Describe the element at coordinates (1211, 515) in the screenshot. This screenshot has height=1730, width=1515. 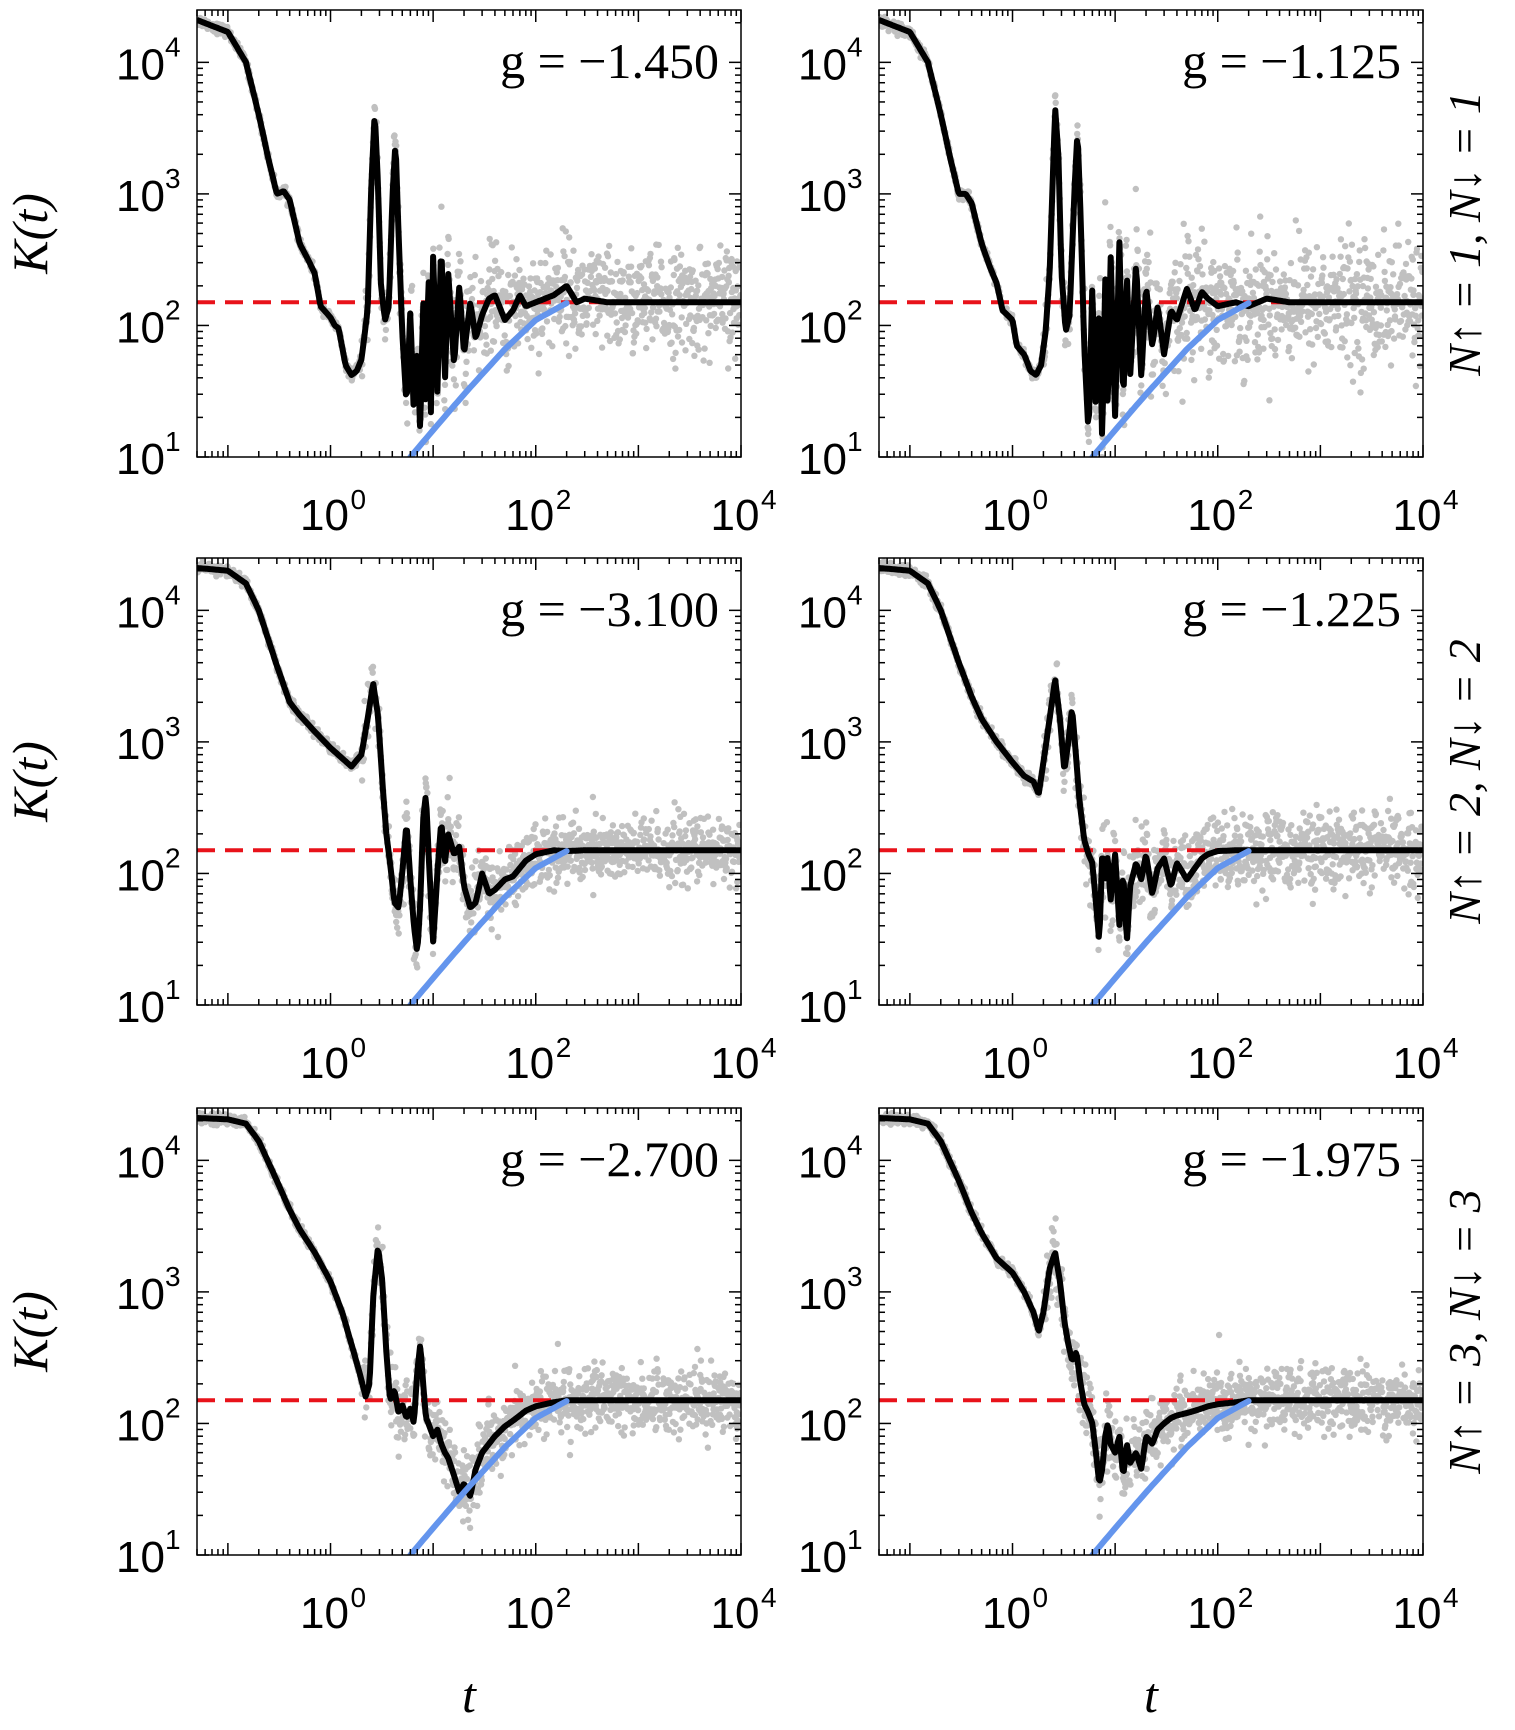
I see `x-tick-label: 10` at that location.